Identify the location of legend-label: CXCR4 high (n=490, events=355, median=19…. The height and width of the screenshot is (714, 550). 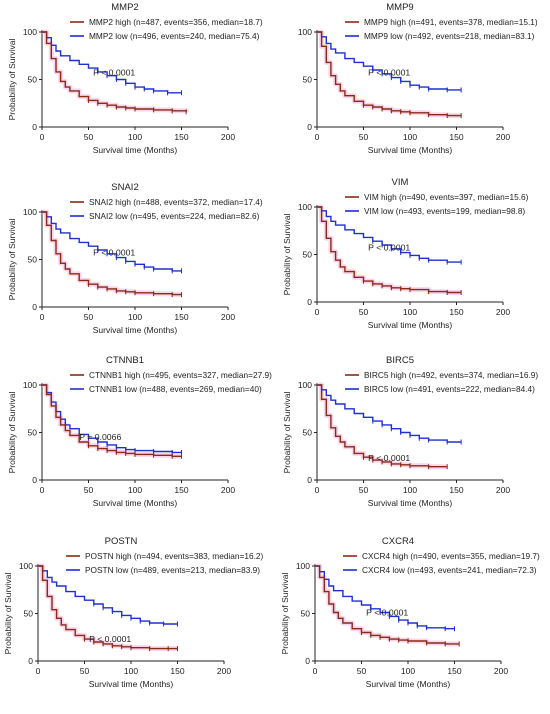
(451, 556).